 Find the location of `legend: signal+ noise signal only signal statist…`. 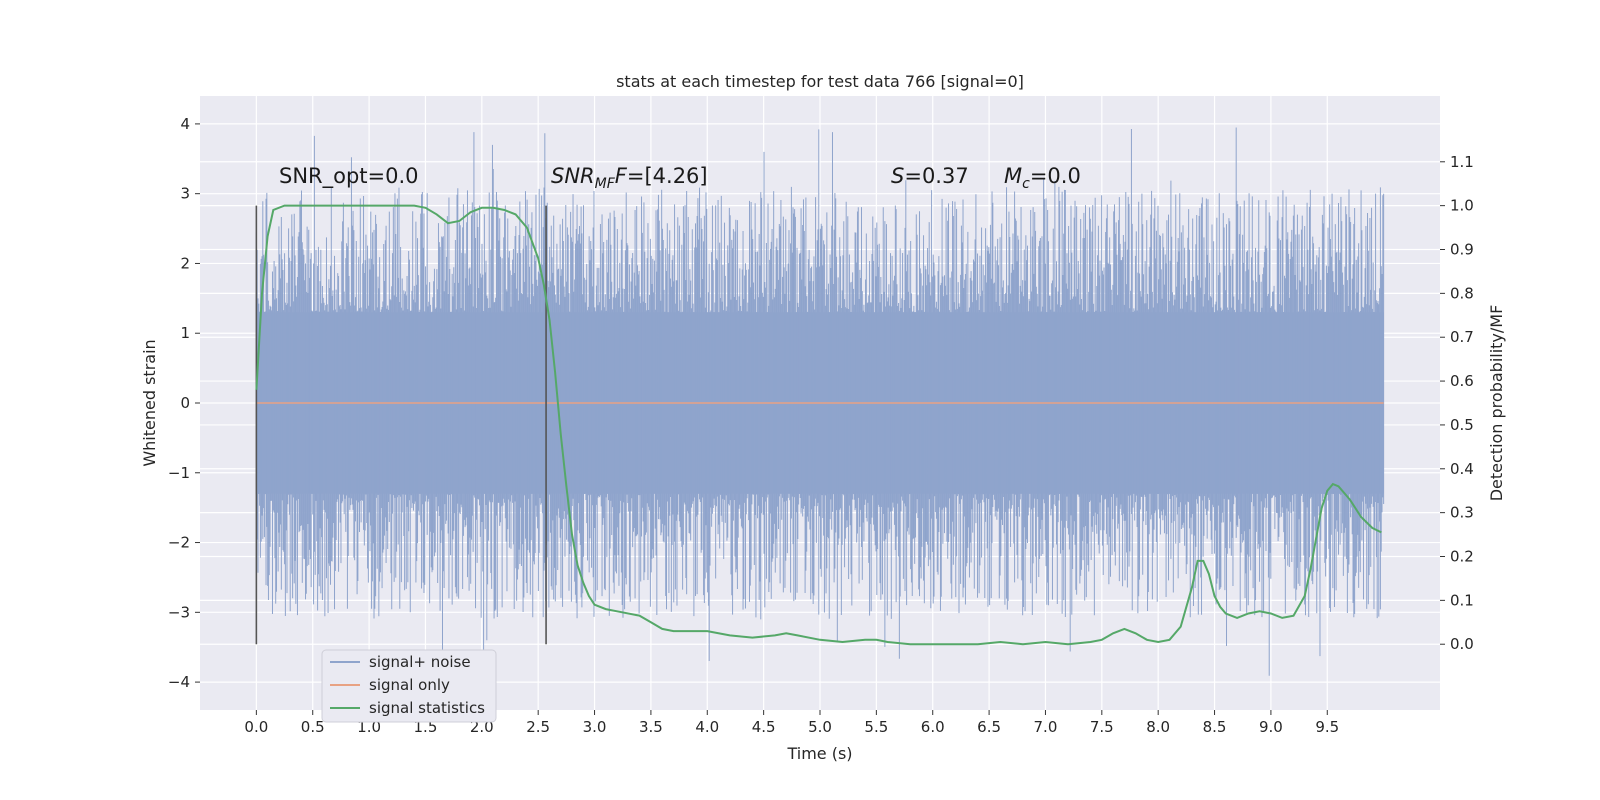

legend: signal+ noise signal only signal statist… is located at coordinates (409, 686).